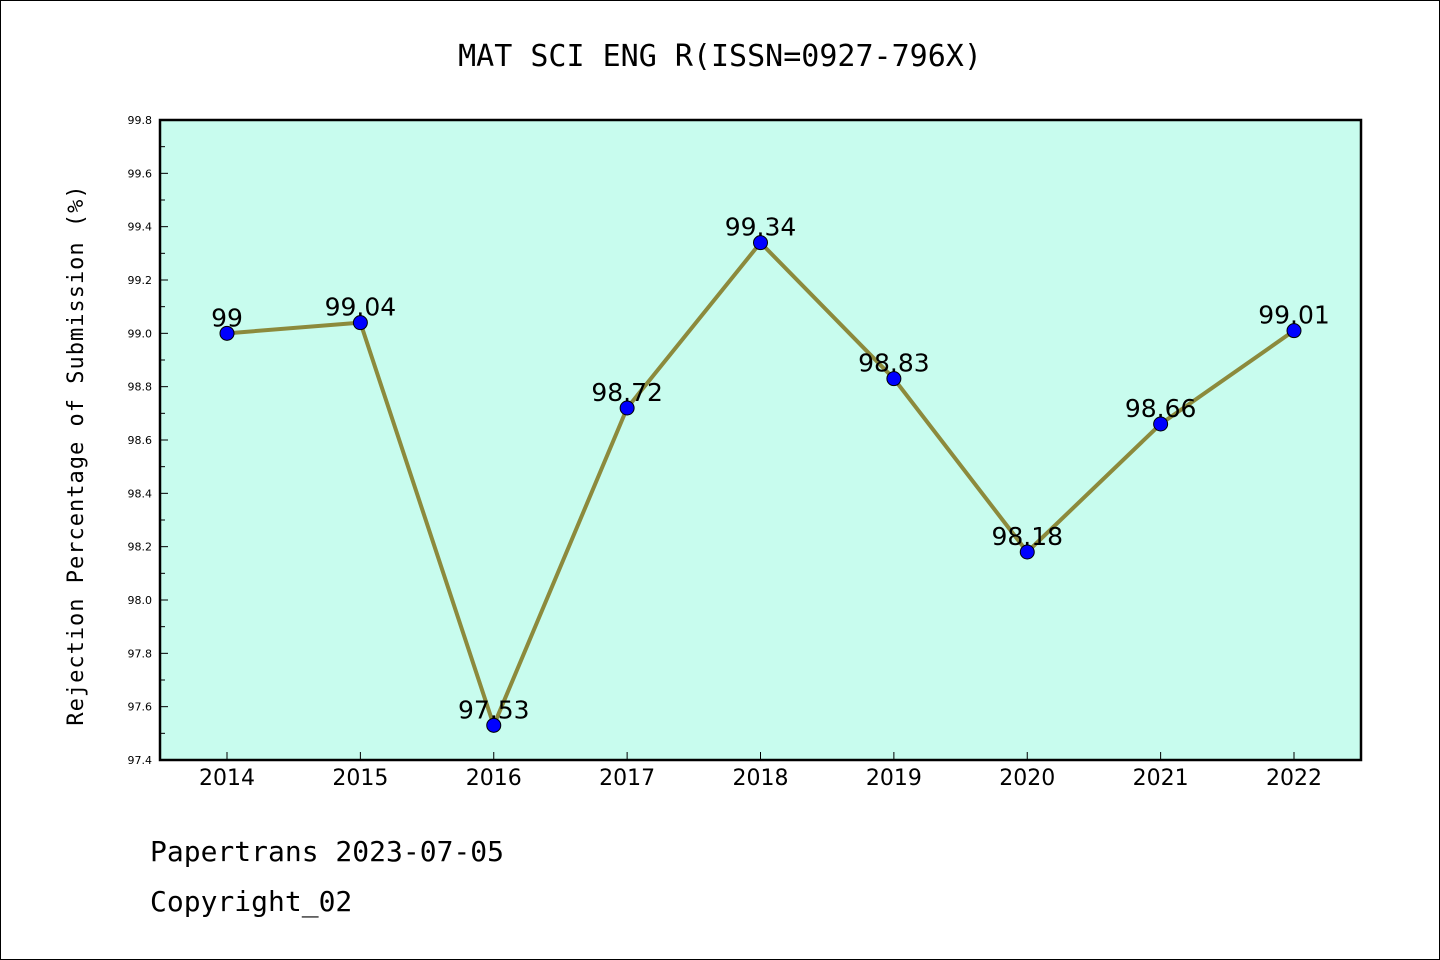 Image resolution: width=1440 pixels, height=960 pixels. Describe the element at coordinates (140, 333) in the screenshot. I see `y-tick-label: 99.0` at that location.